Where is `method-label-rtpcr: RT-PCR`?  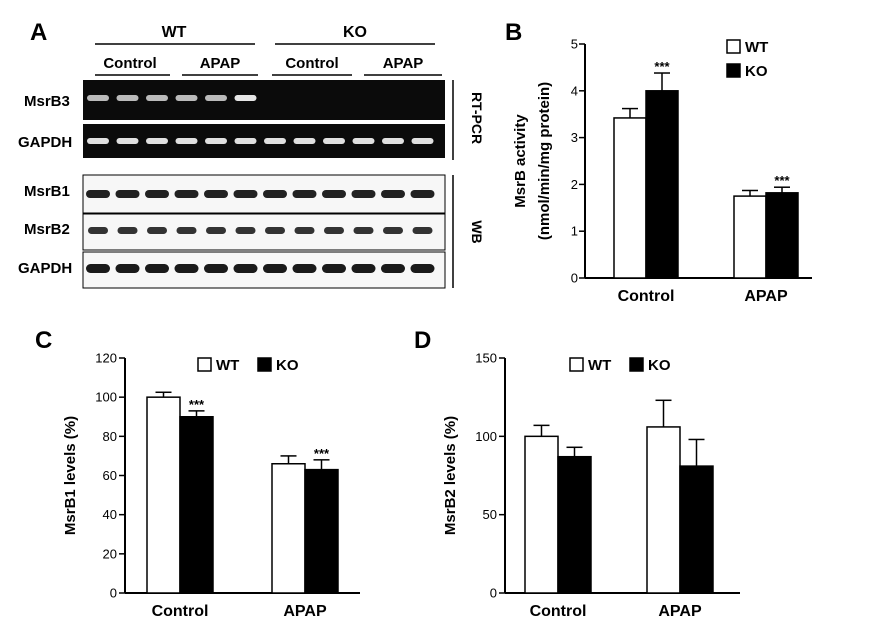 method-label-rtpcr: RT-PCR is located at coordinates (477, 118).